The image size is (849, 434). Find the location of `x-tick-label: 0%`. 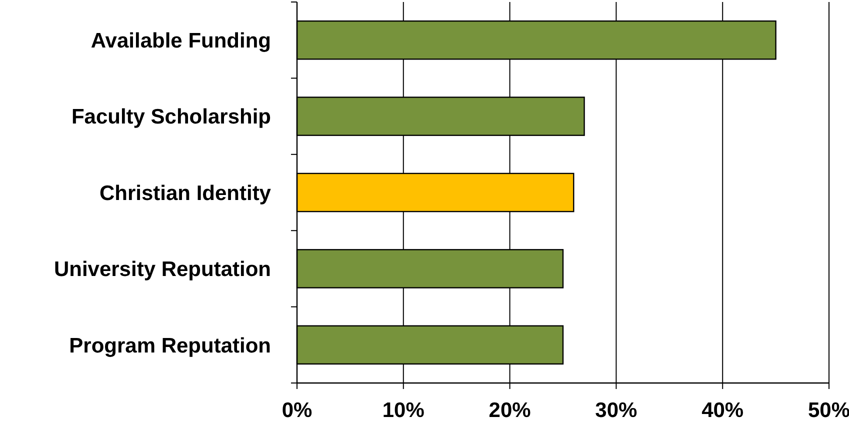

x-tick-label: 0% is located at coordinates (297, 410).